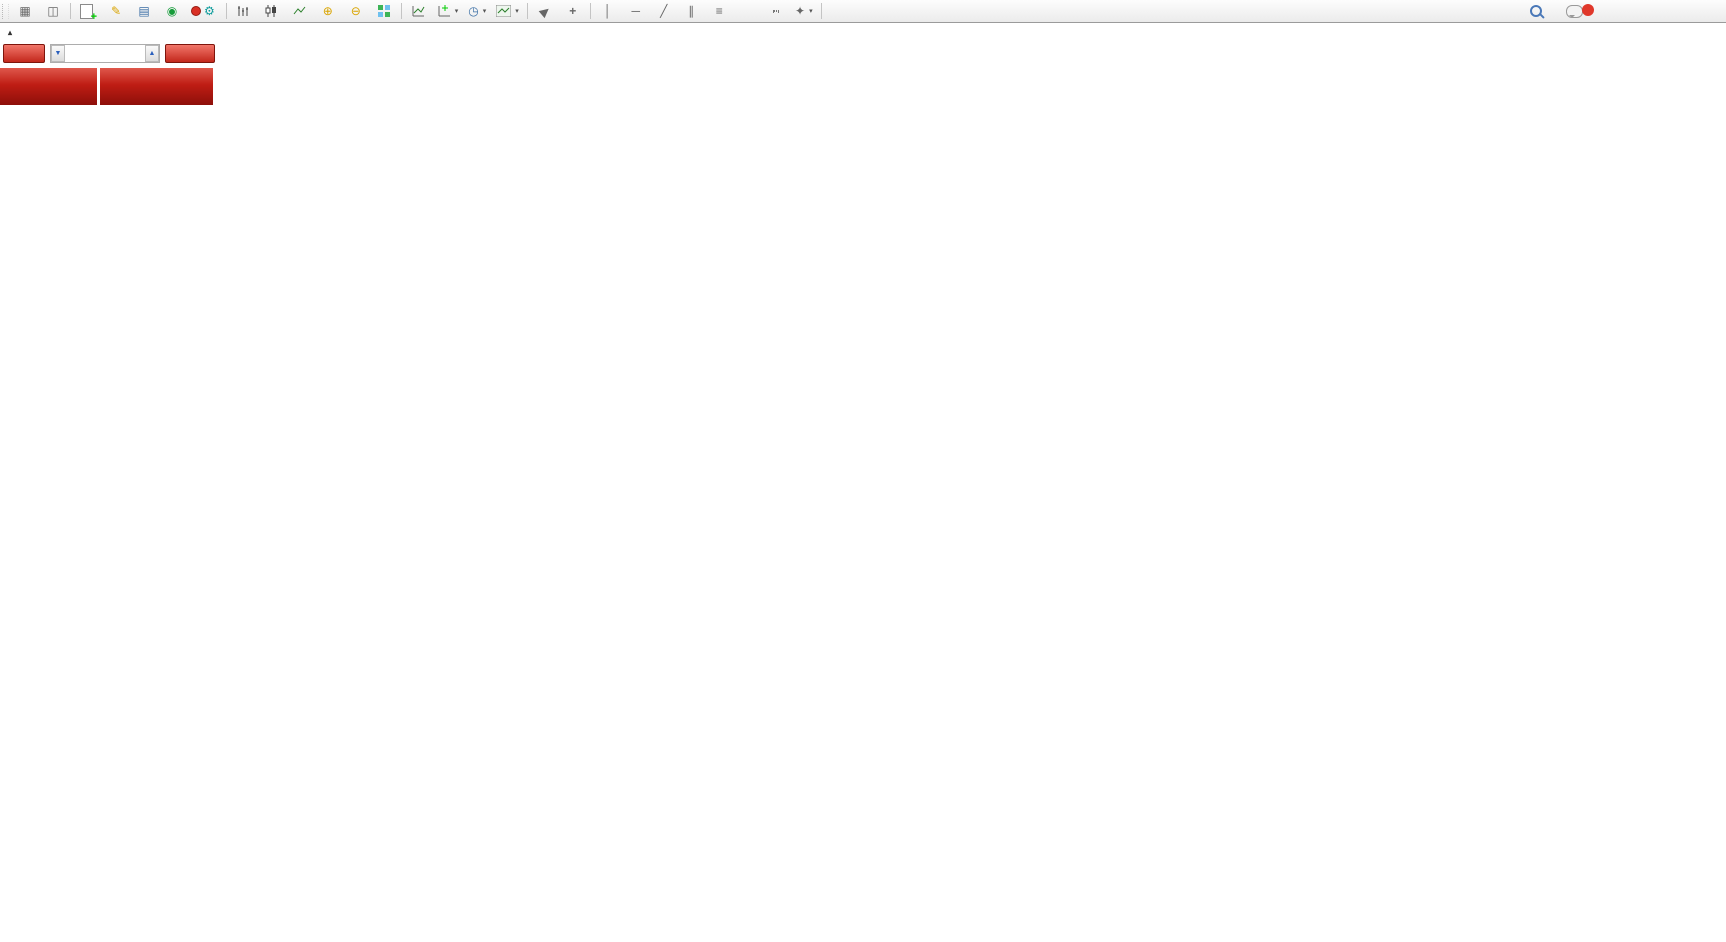 The height and width of the screenshot is (942, 1726). I want to click on text-tool-icon, so click(748, 11).